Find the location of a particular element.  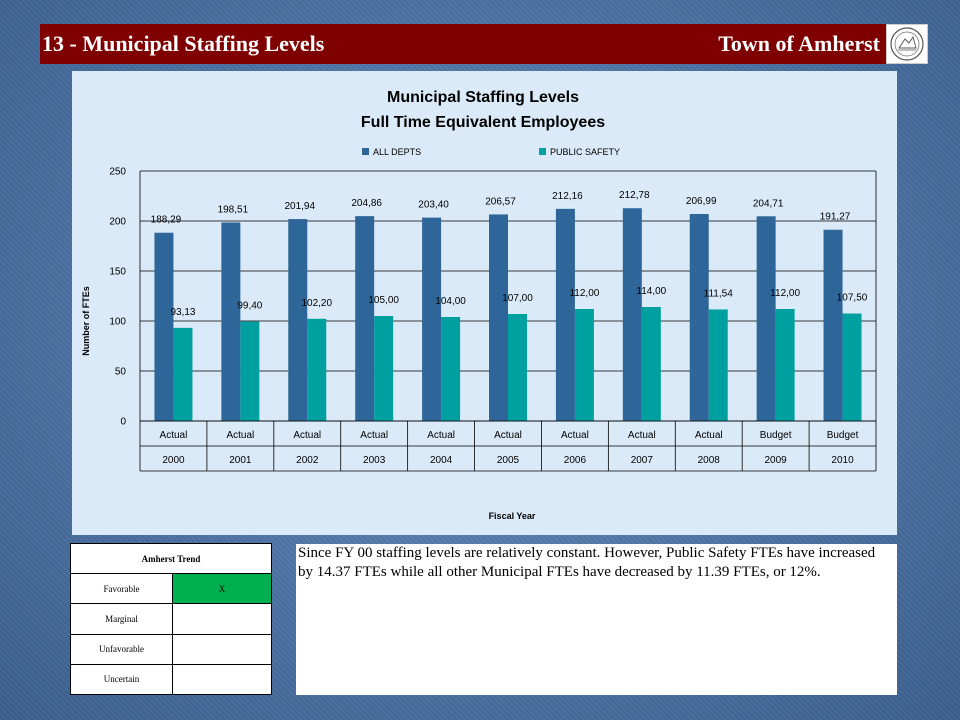

trend-label-favorable: Favorable is located at coordinates (121, 589).